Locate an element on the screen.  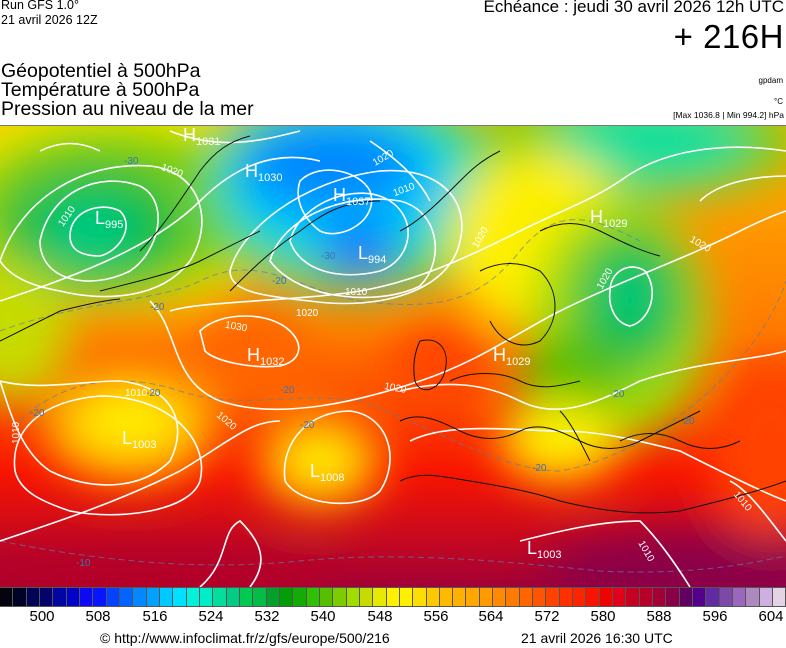
generated-timestamp: 21 avril 2026 16:30 UTC is located at coordinates (597, 638).